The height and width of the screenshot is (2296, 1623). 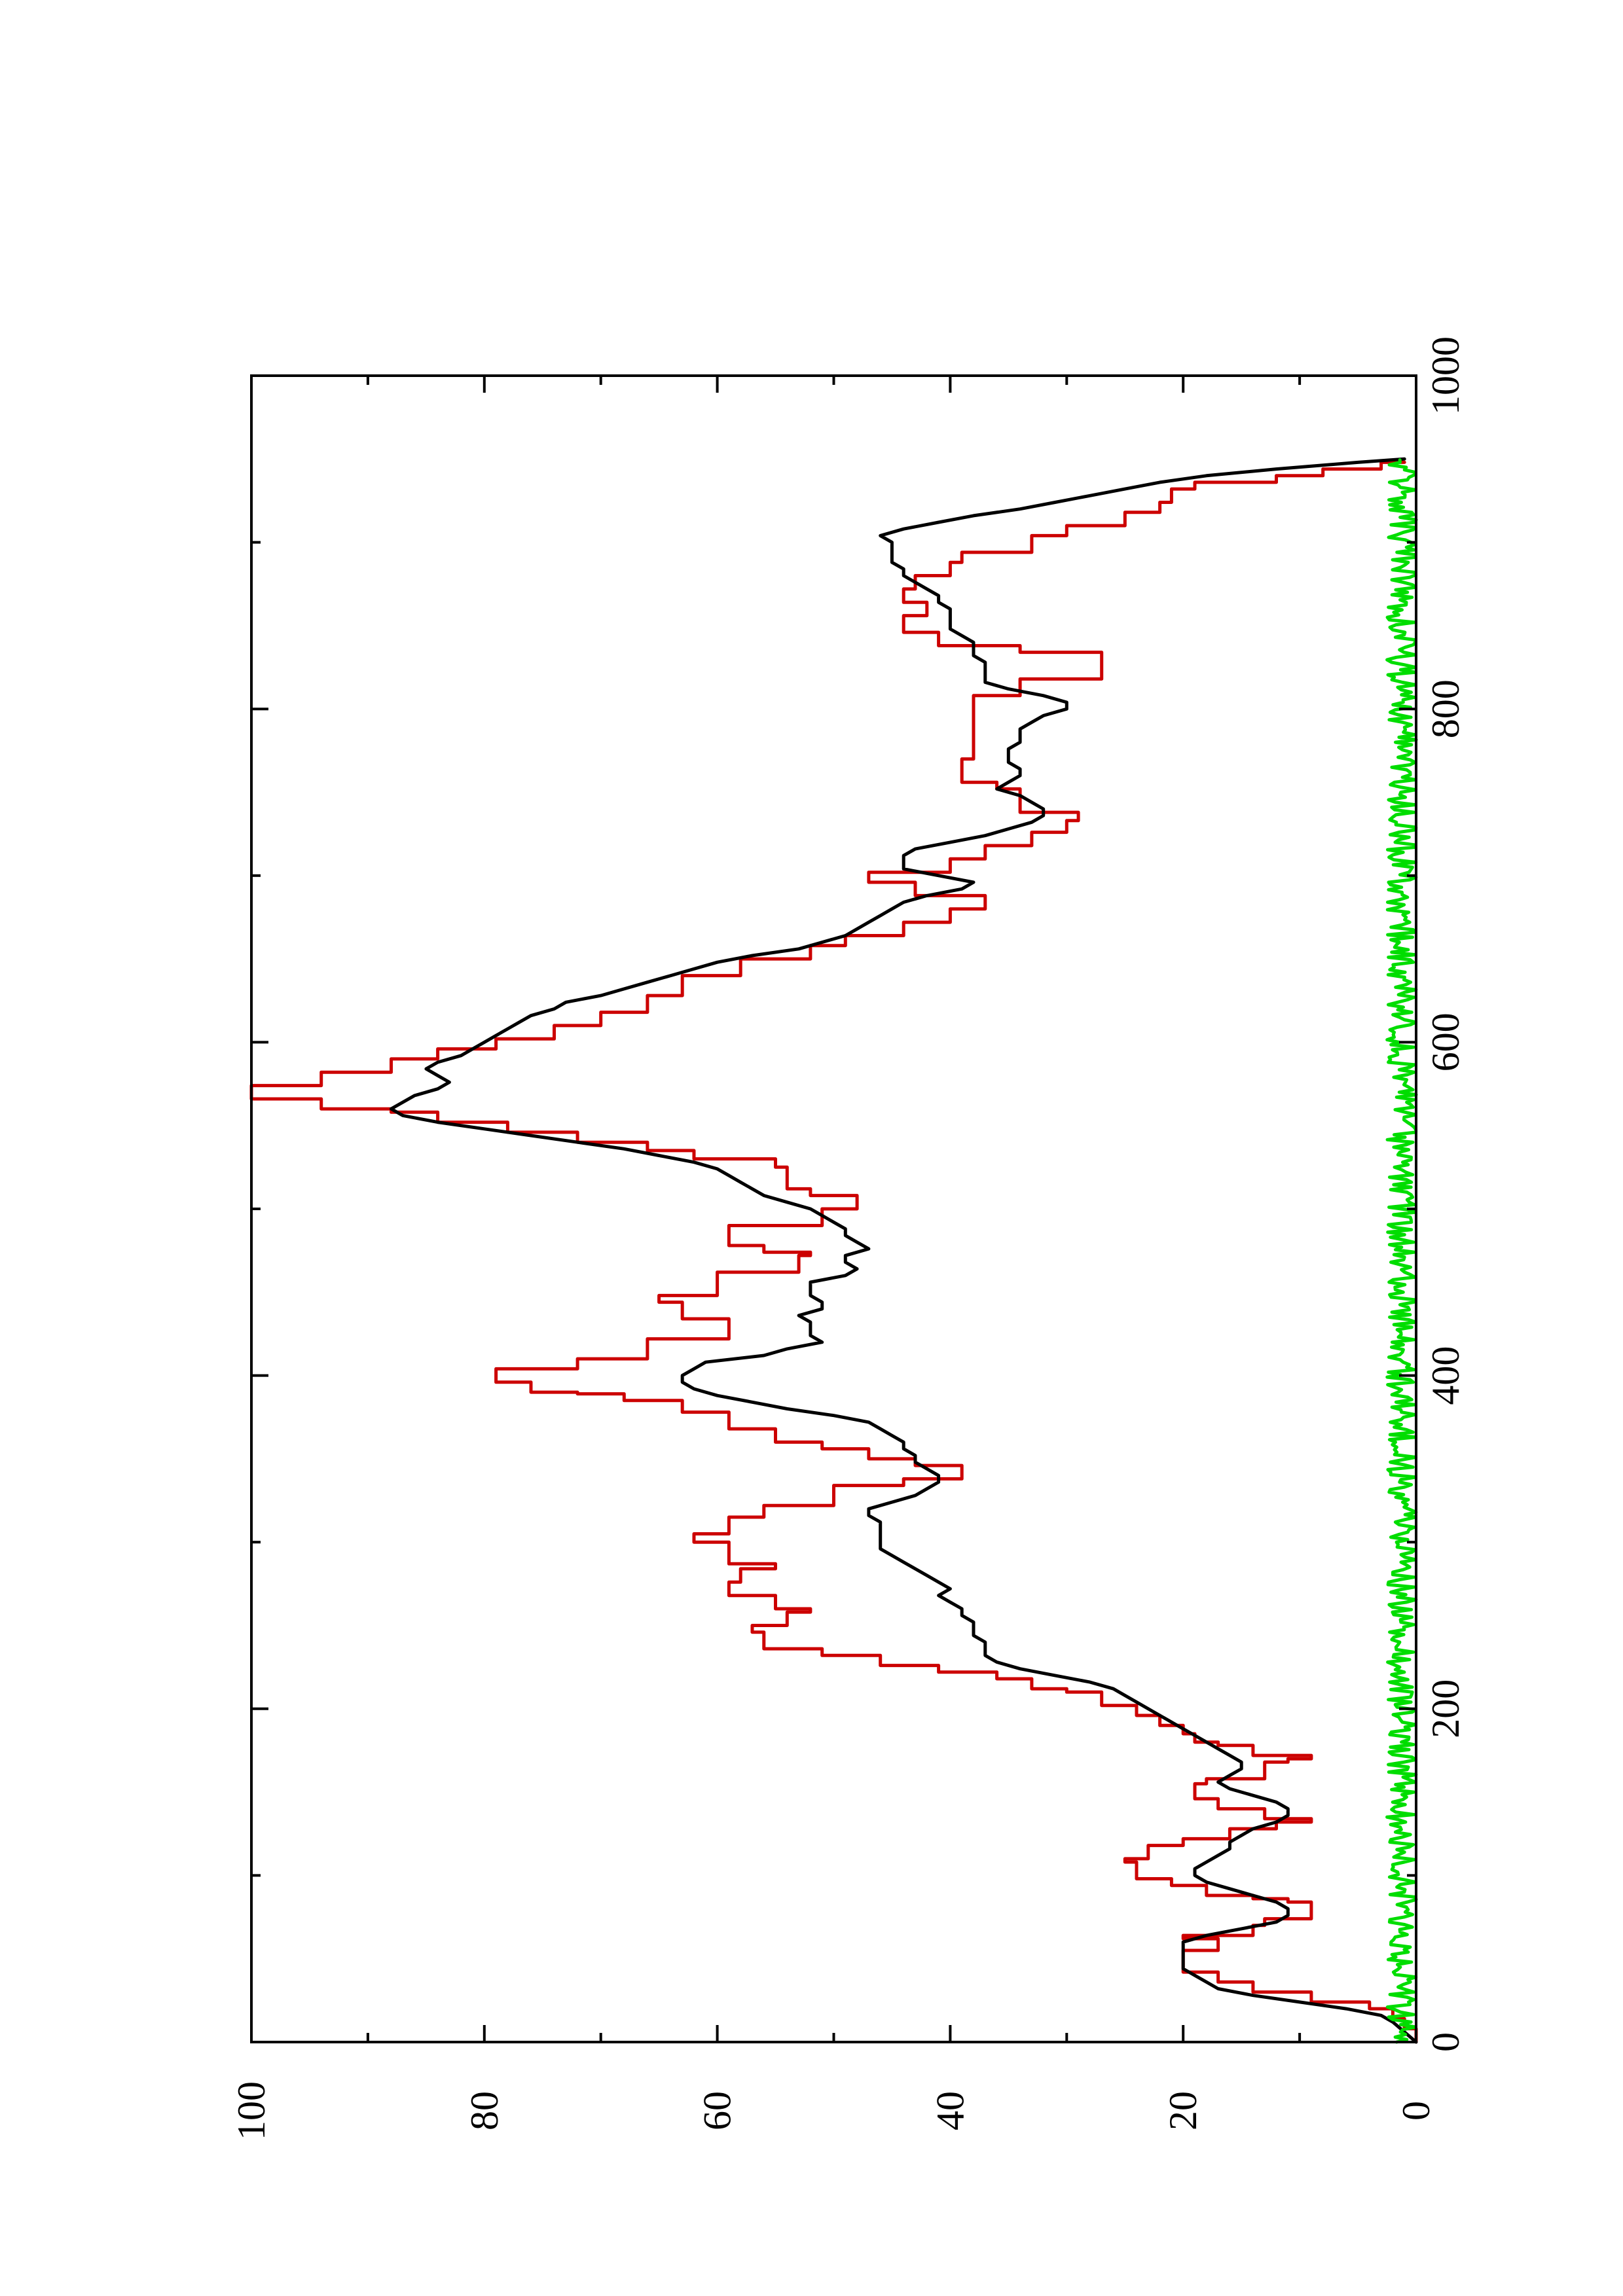 I want to click on y-tick-label: 80, so click(x=484, y=2110).